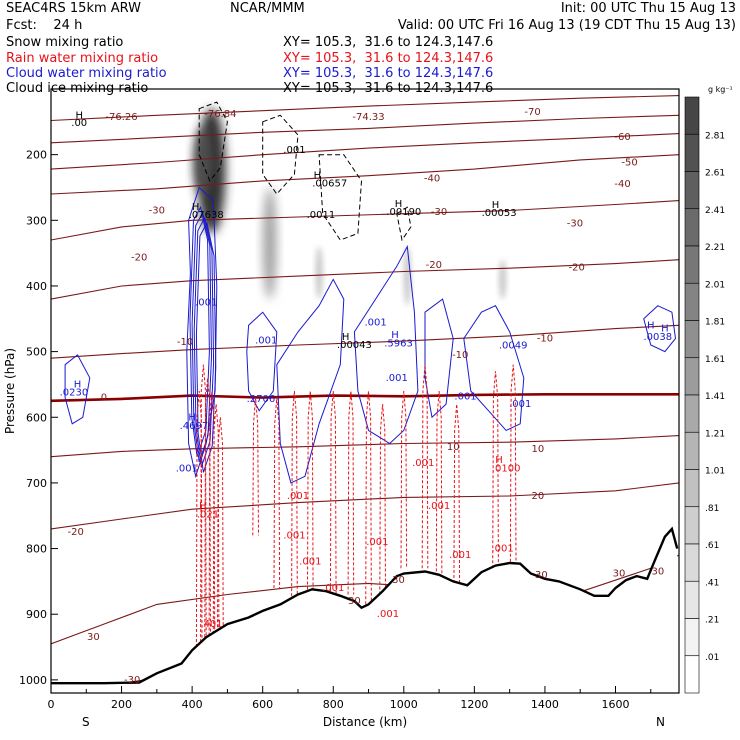  I want to click on field-label-38: .001, so click(423, 463).